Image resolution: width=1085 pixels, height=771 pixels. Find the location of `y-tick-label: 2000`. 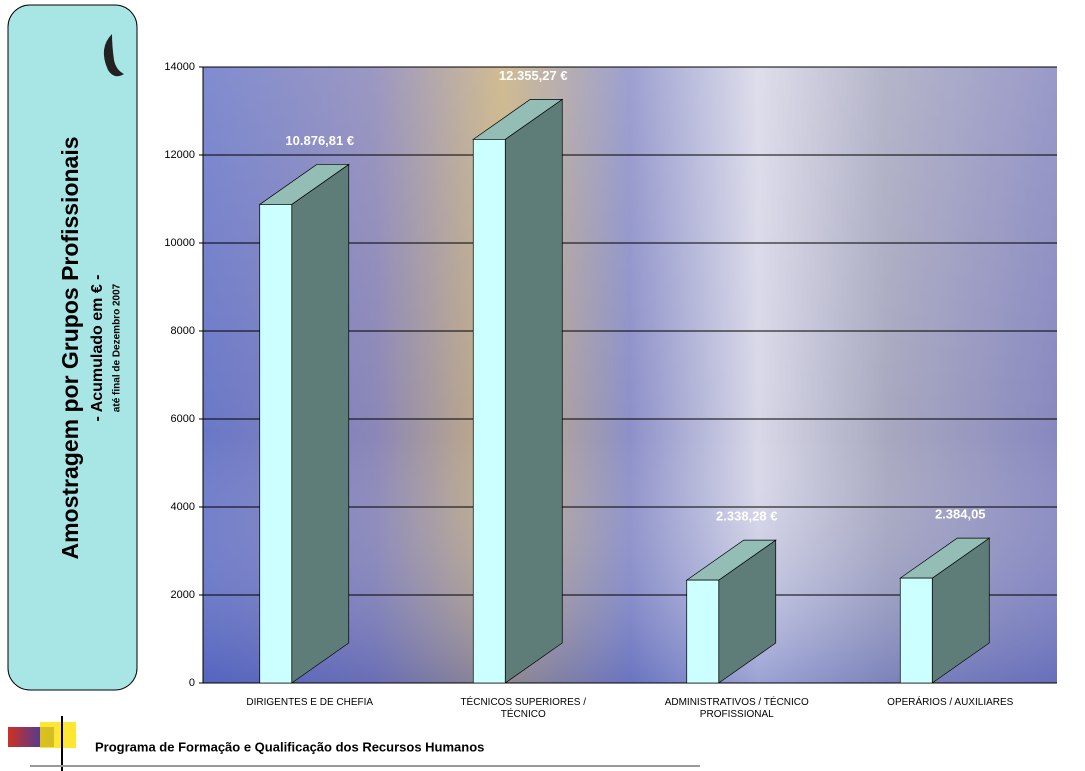

y-tick-label: 2000 is located at coordinates (183, 595).